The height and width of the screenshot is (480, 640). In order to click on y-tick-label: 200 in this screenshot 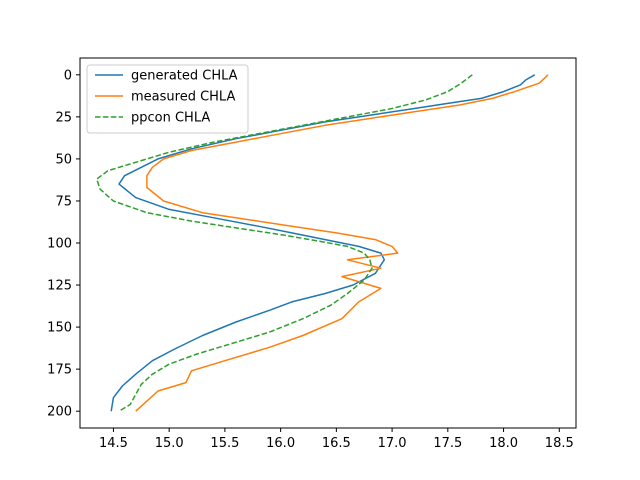, I will do `click(59, 412)`.